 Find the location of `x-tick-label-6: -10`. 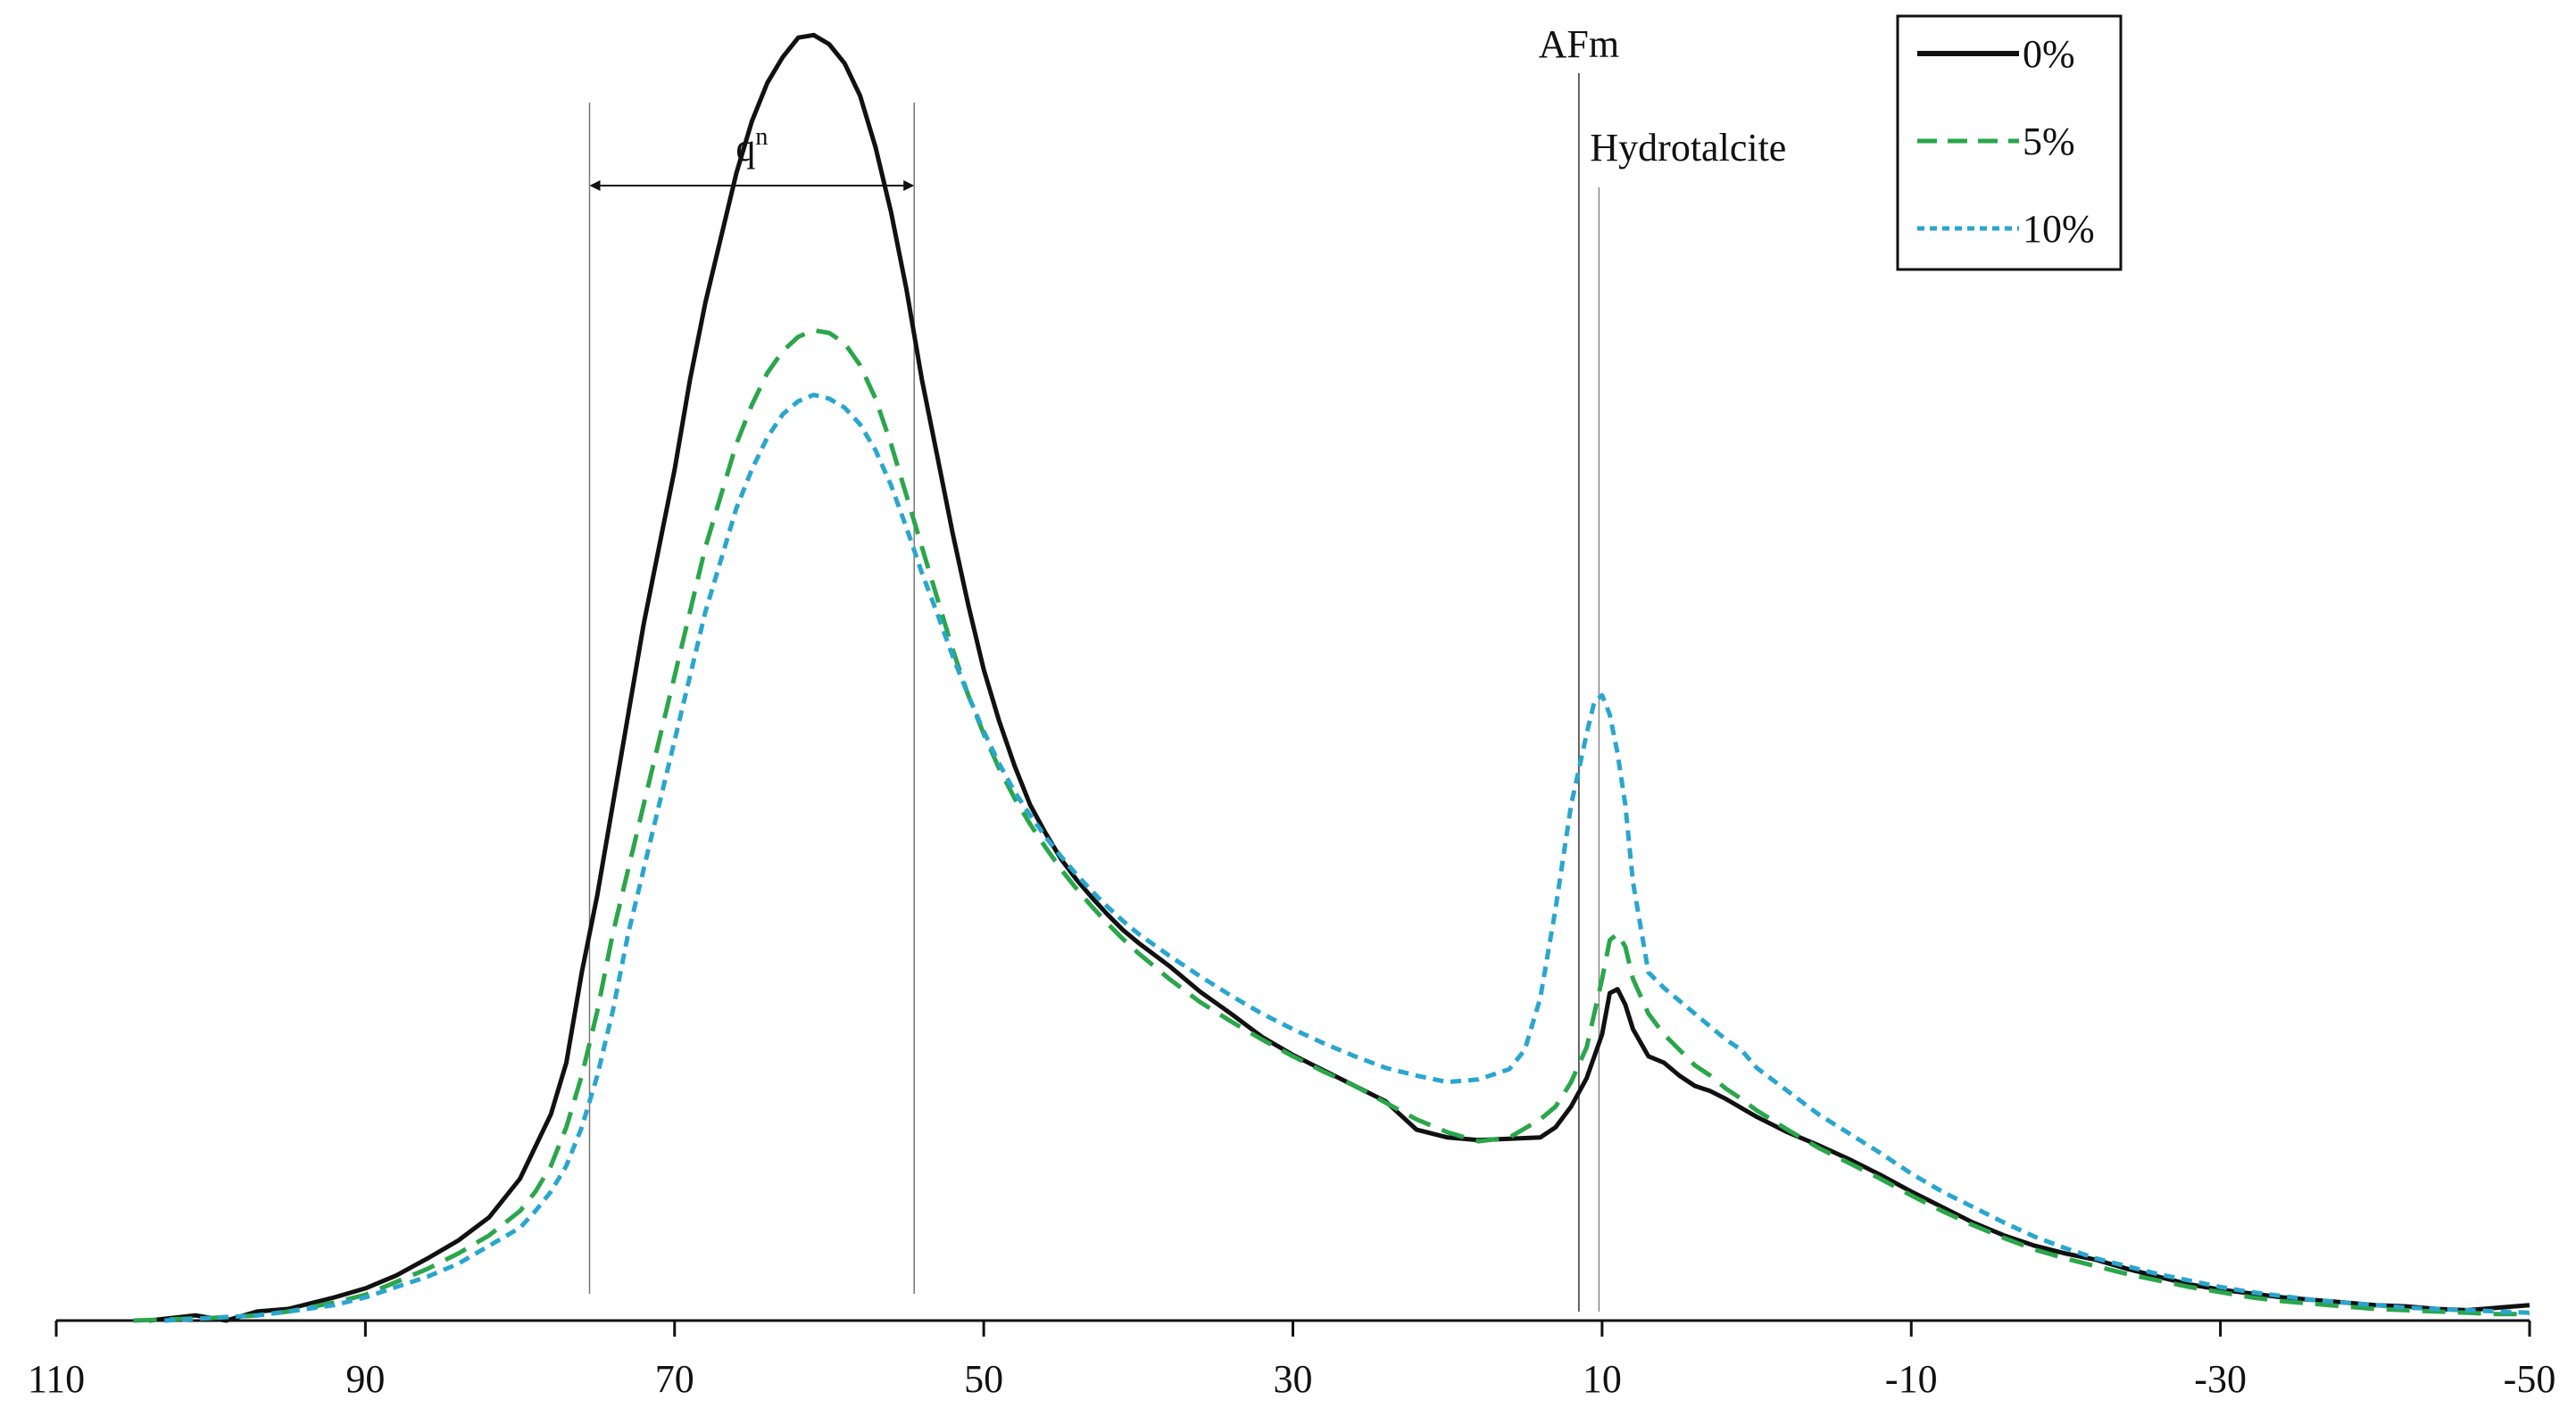

x-tick-label-6: -10 is located at coordinates (1912, 1379).